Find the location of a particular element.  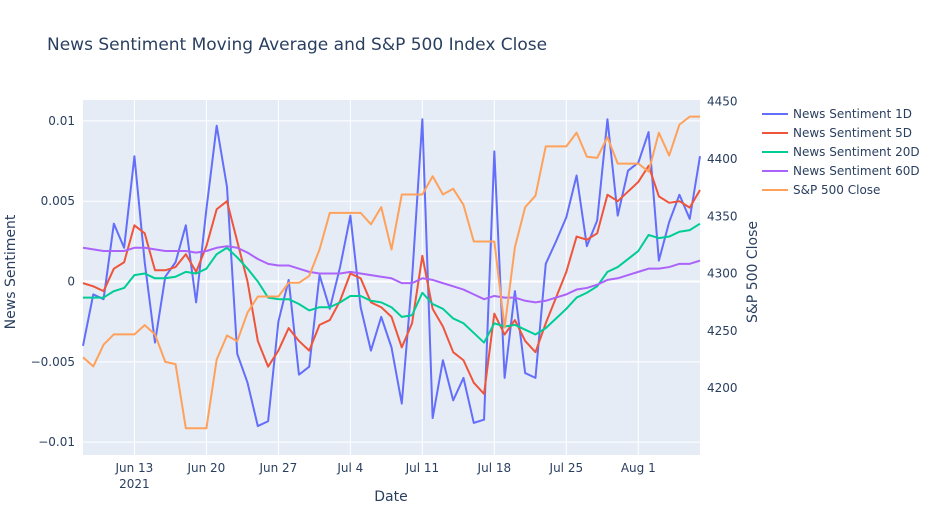

y-tick-label: 0.005 is located at coordinates (58, 201).